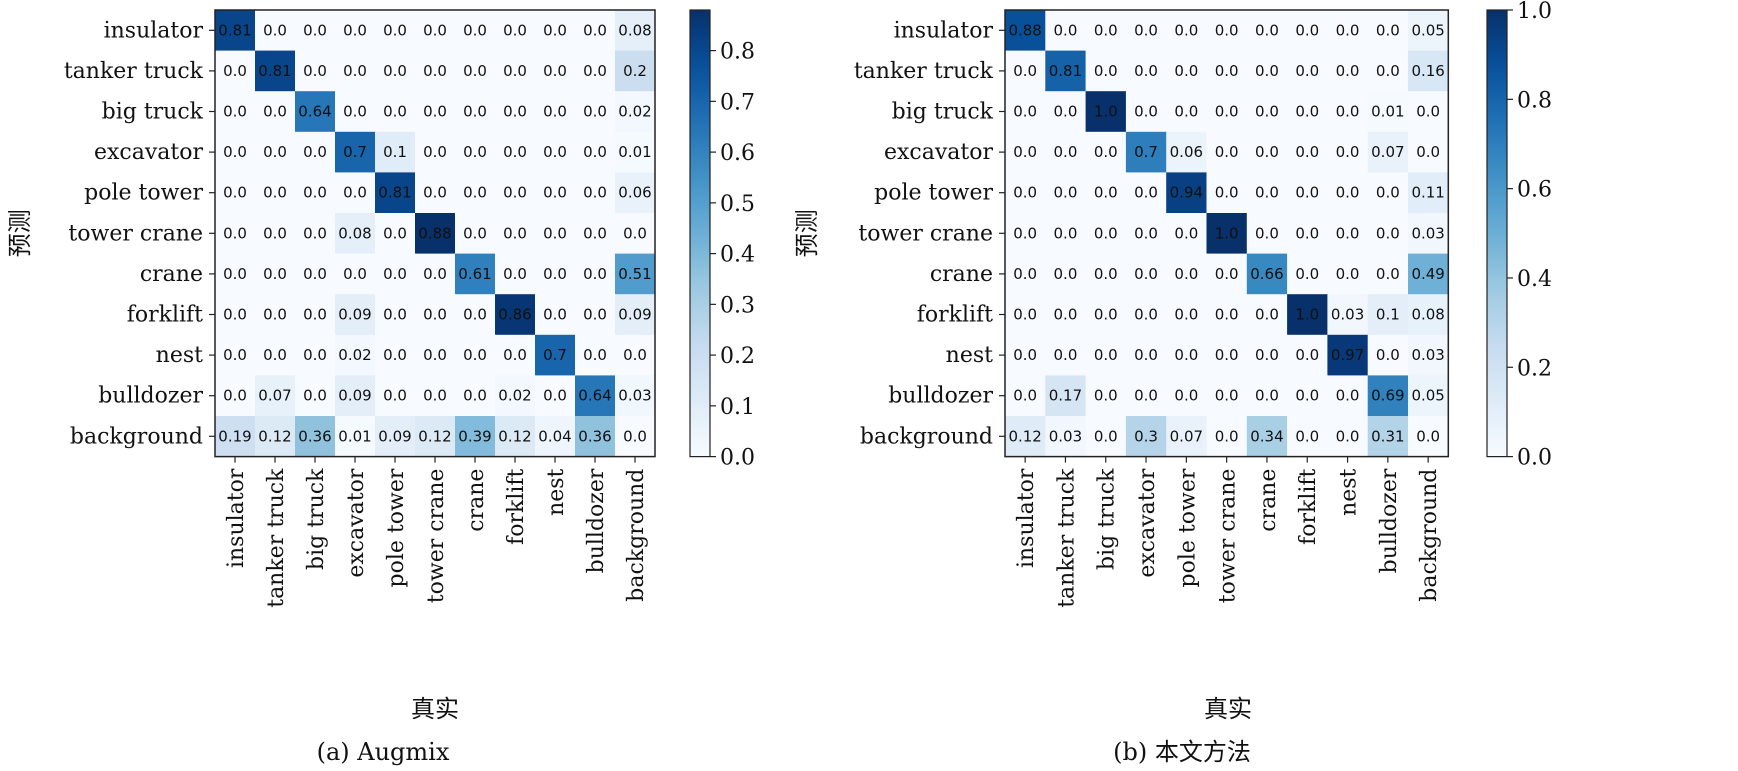 This screenshot has height=771, width=1738. What do you see at coordinates (1227, 233) in the screenshot?
I see `cell-value: 1.0` at bounding box center [1227, 233].